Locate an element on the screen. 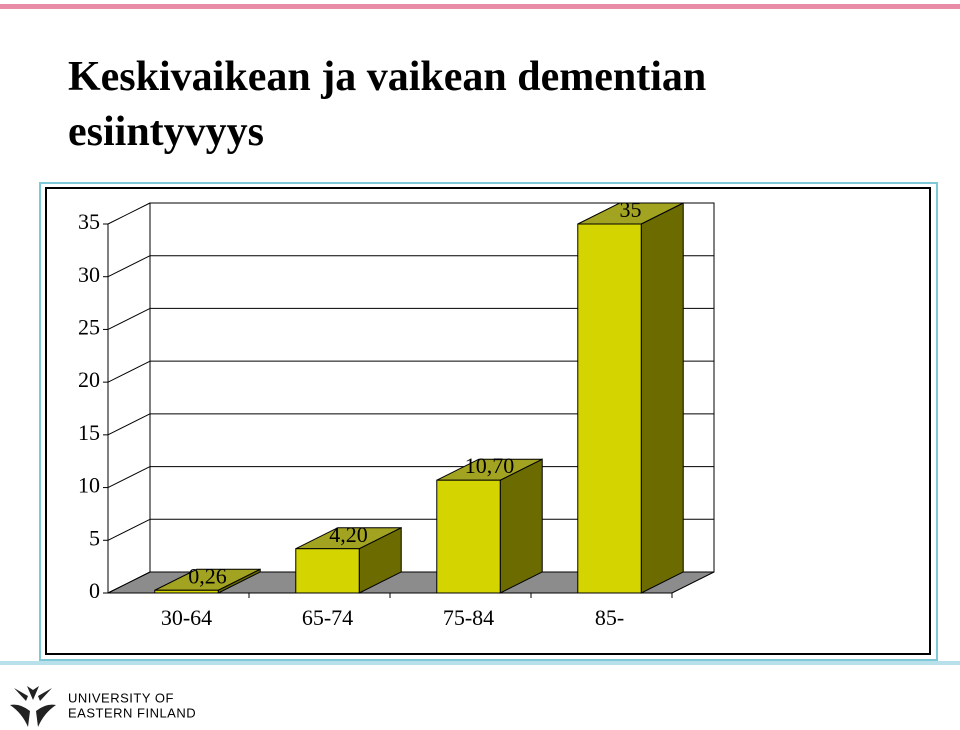 This screenshot has height=730, width=960. y-tick-label: 25 is located at coordinates (89, 326).